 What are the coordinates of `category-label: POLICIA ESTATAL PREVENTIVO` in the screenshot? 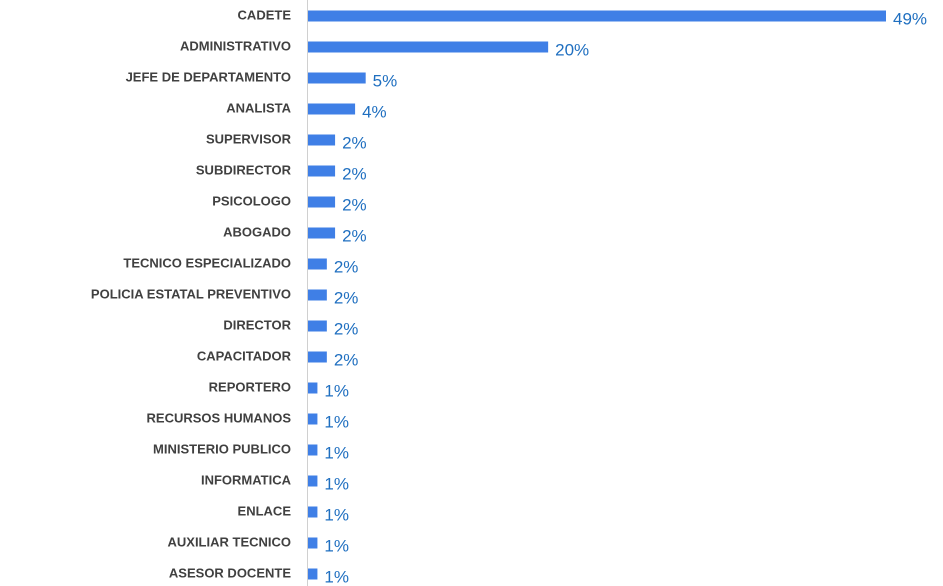 It's located at (191, 293).